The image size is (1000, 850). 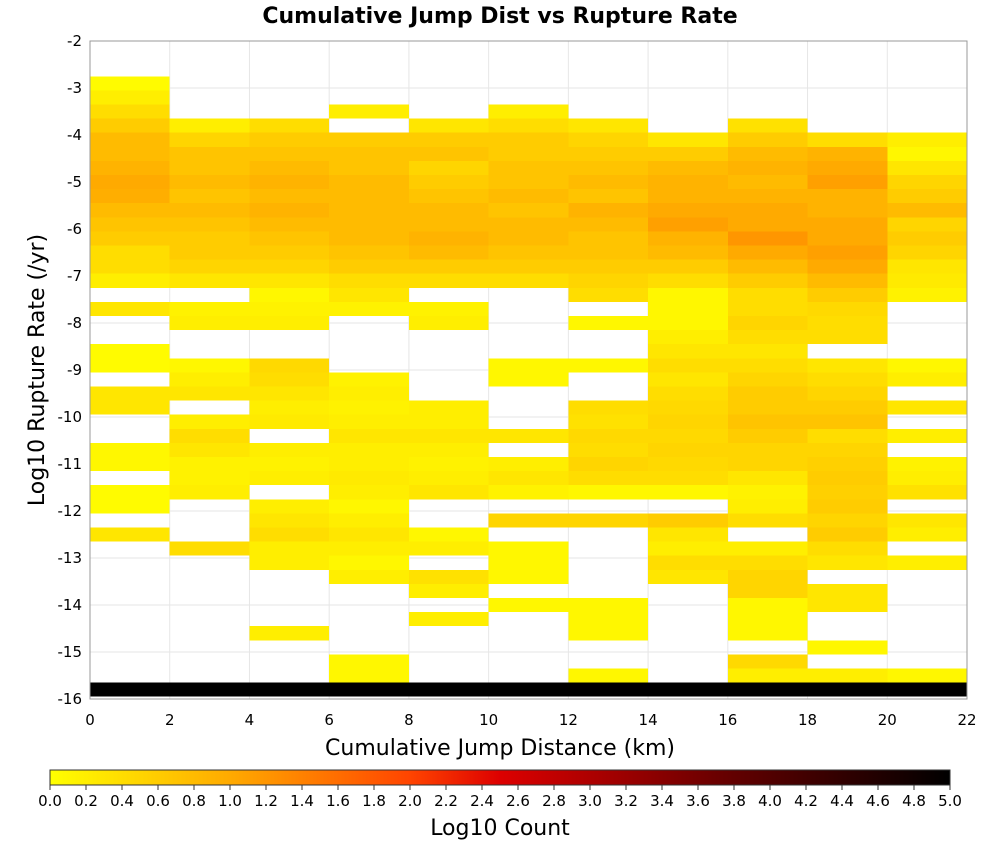 I want to click on colorbar-tick-label: 3.8, so click(x=734, y=801).